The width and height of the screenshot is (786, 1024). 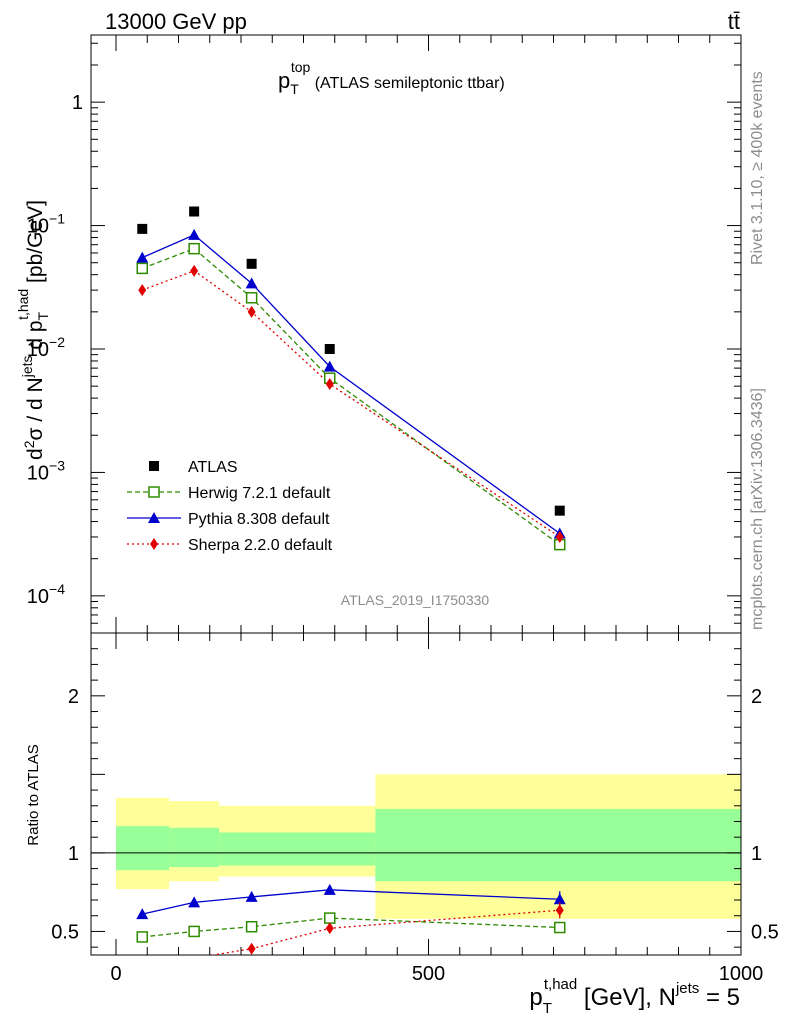 I want to click on upper-y-tick-label: 10⁻¹, so click(x=46, y=224).